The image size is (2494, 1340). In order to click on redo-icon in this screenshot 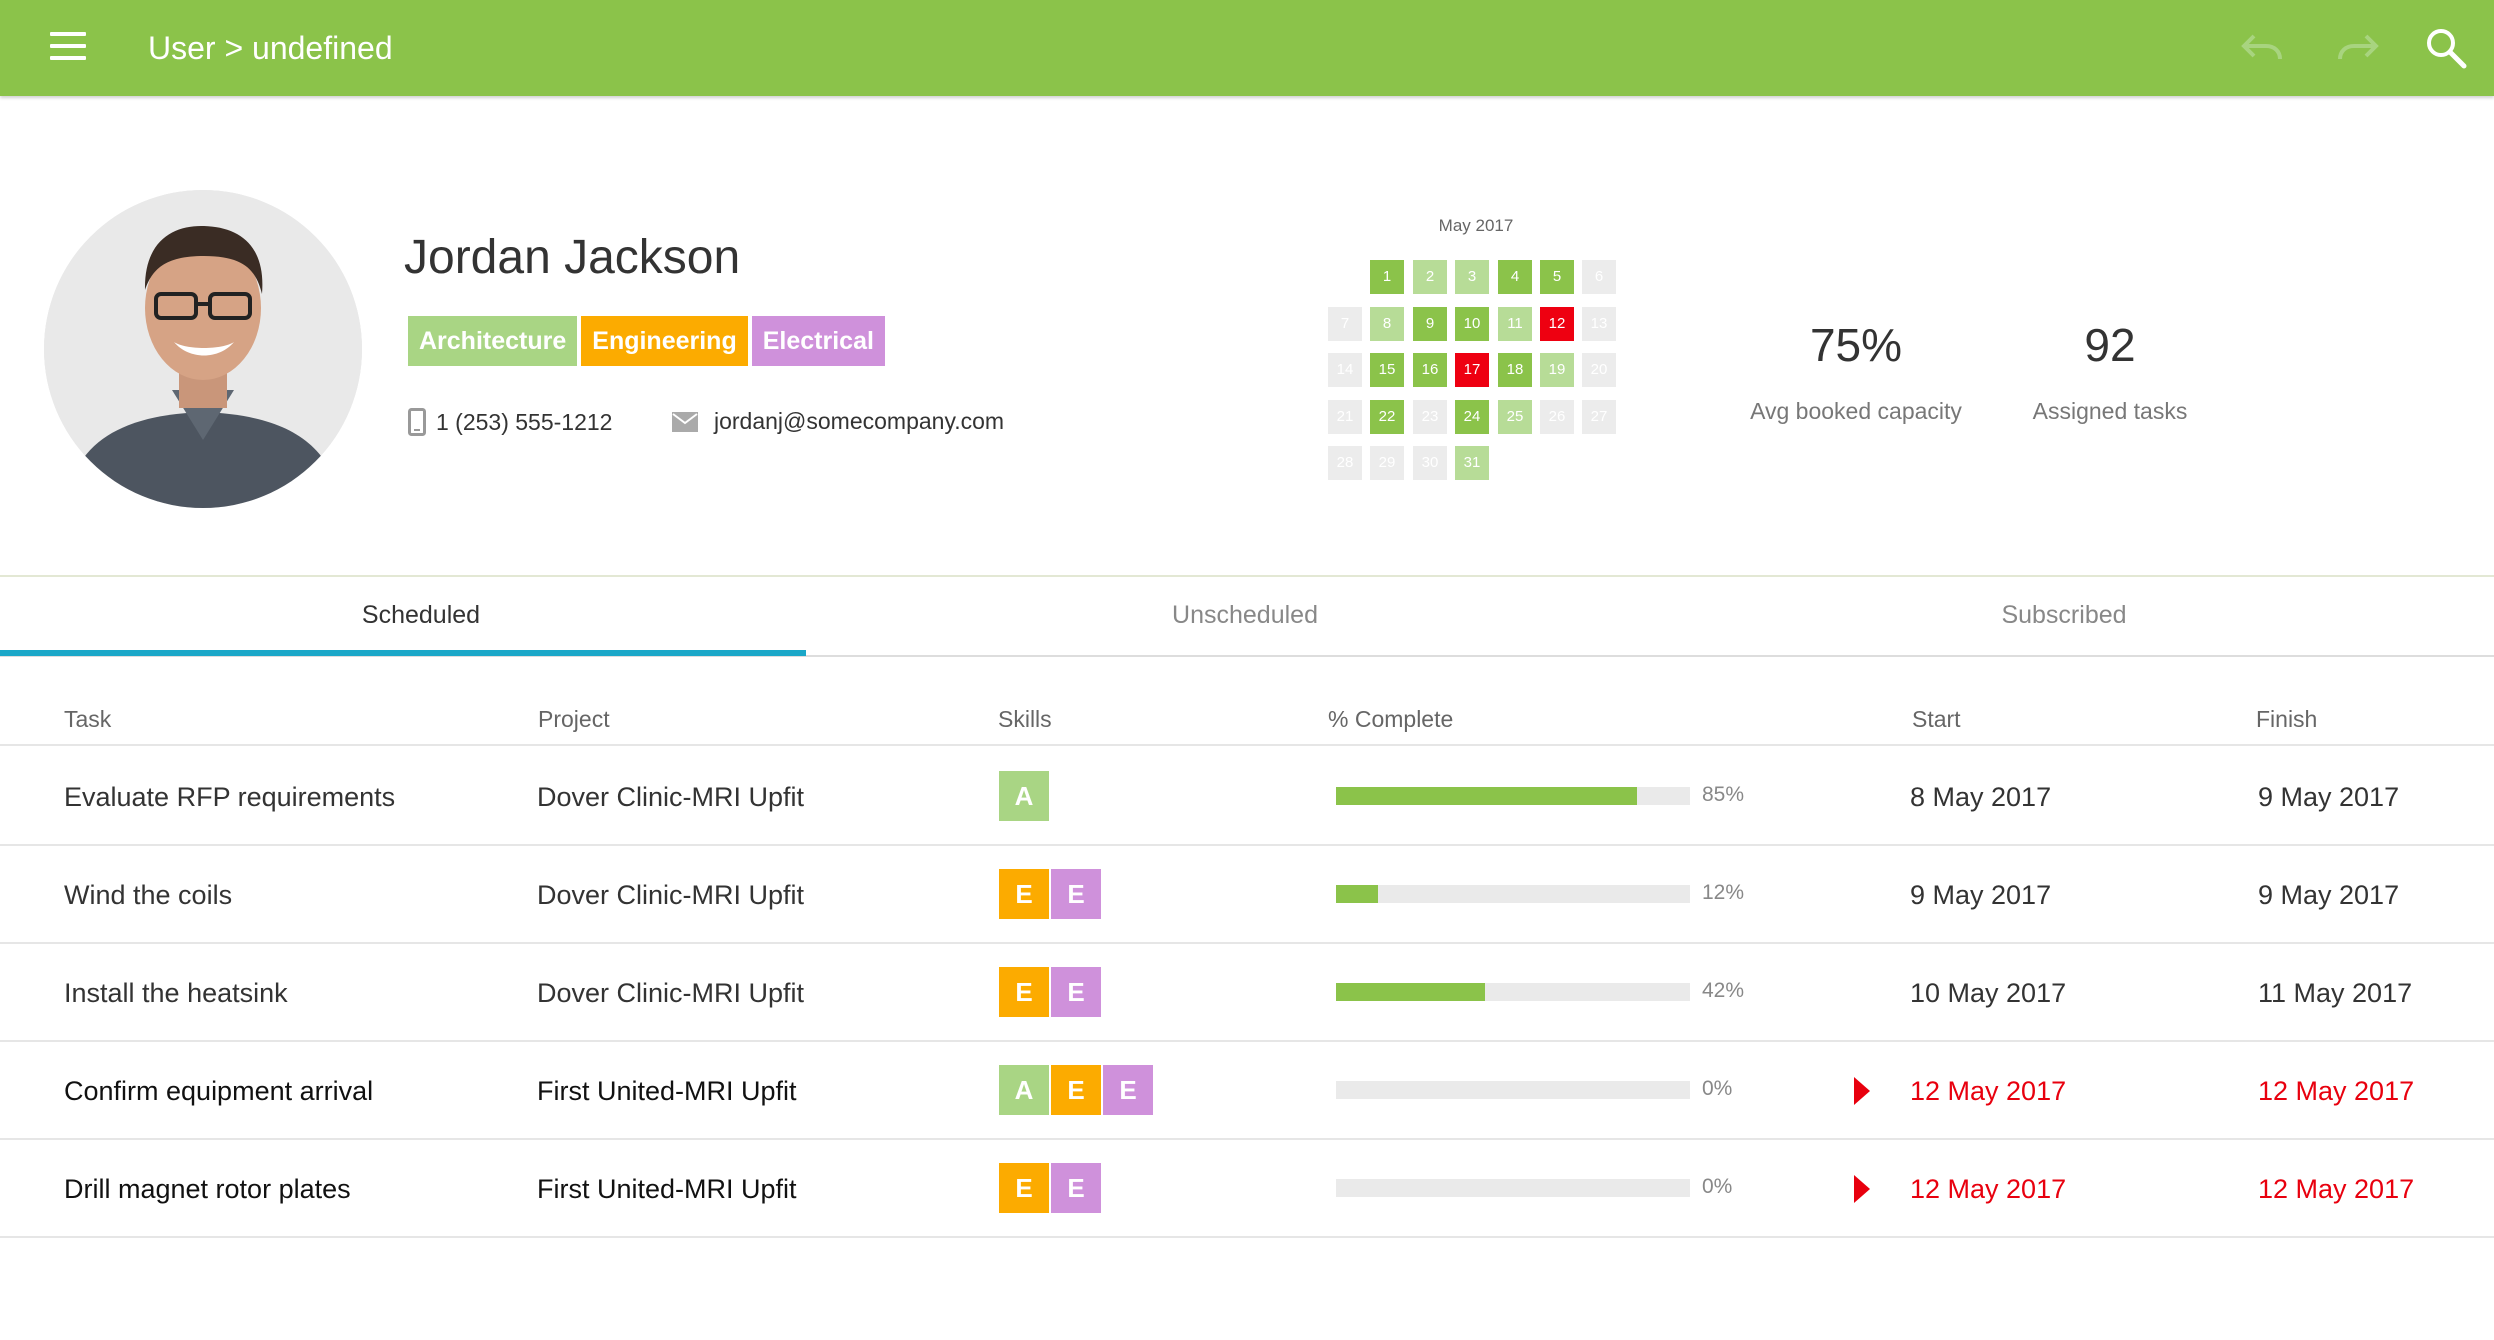, I will do `click(2358, 48)`.